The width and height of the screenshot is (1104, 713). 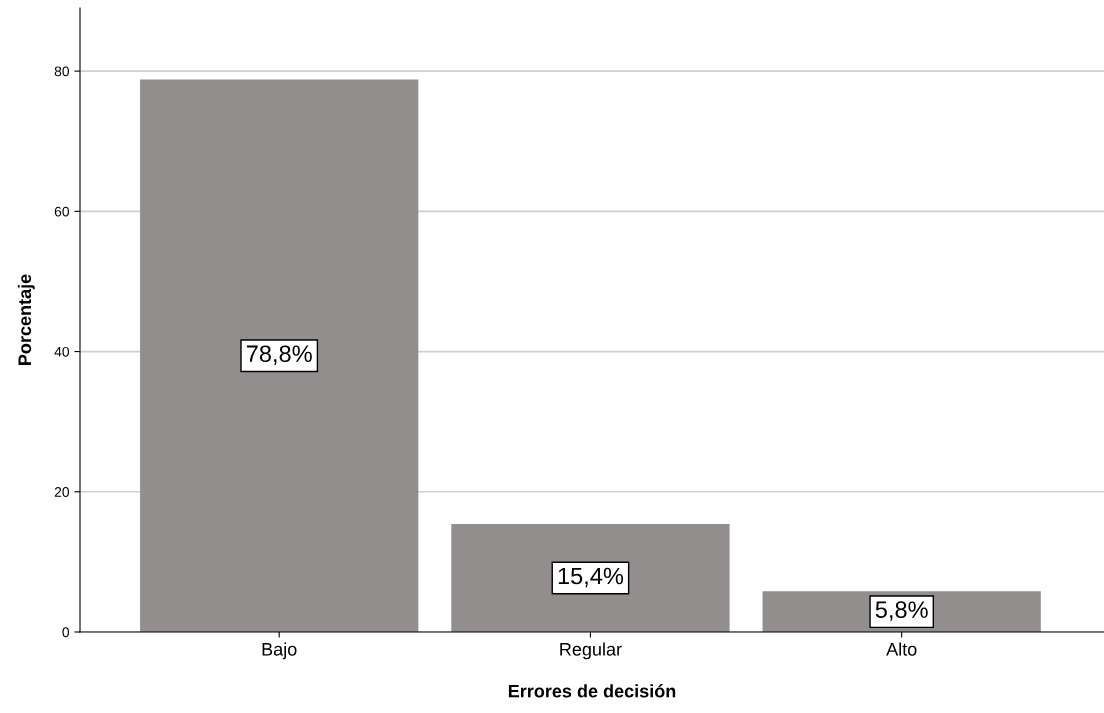 I want to click on bar, so click(x=590, y=578).